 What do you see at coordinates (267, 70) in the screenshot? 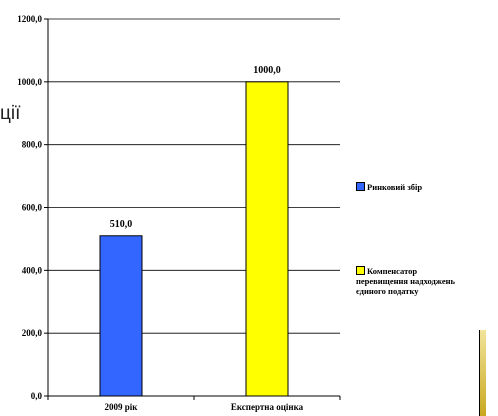
I see `data-label: 1000,0` at bounding box center [267, 70].